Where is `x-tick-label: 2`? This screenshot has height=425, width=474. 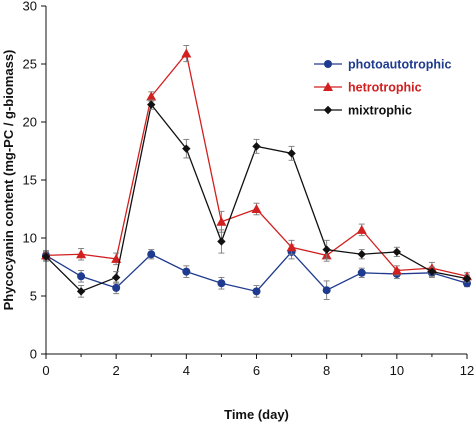 x-tick-label: 2 is located at coordinates (116, 370).